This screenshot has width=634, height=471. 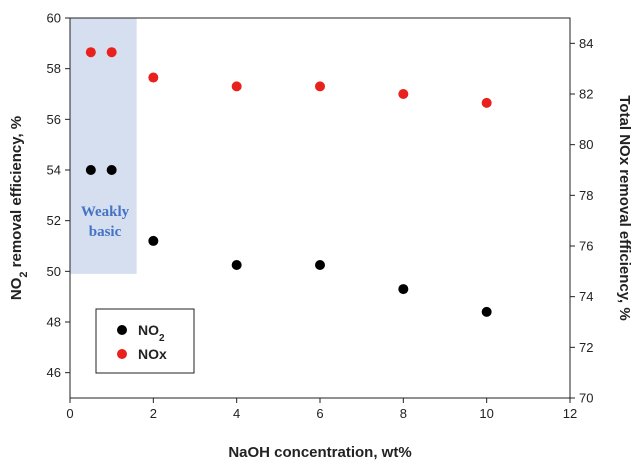 I want to click on x-tick-label: 6, so click(x=319, y=413).